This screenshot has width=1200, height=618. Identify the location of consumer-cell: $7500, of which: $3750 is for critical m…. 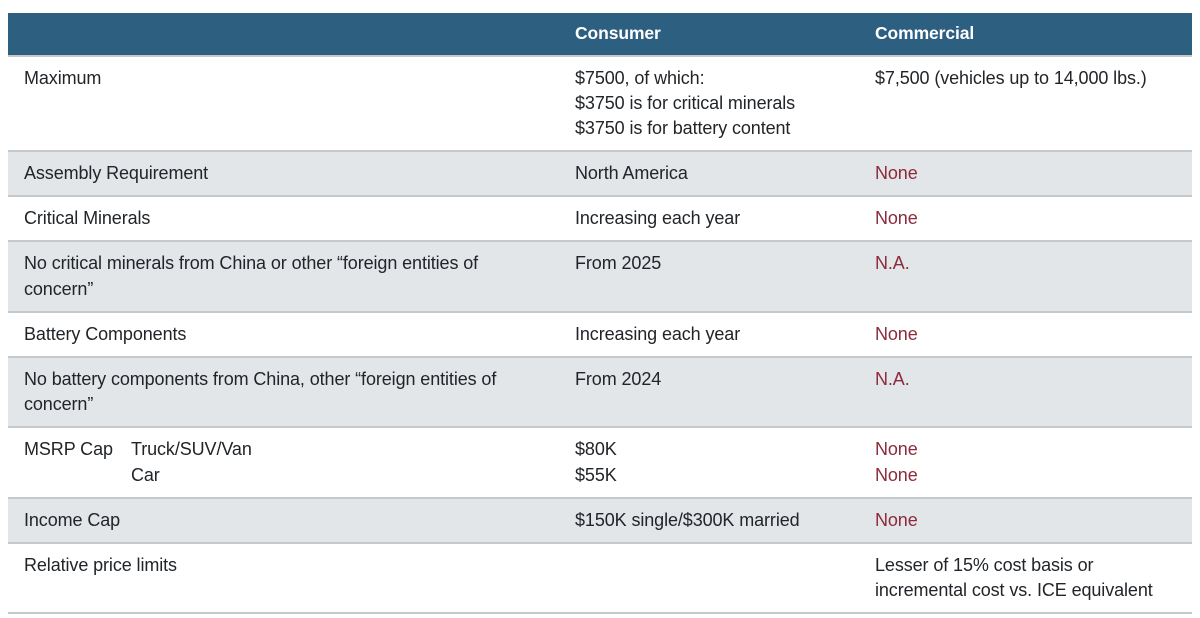
(709, 104).